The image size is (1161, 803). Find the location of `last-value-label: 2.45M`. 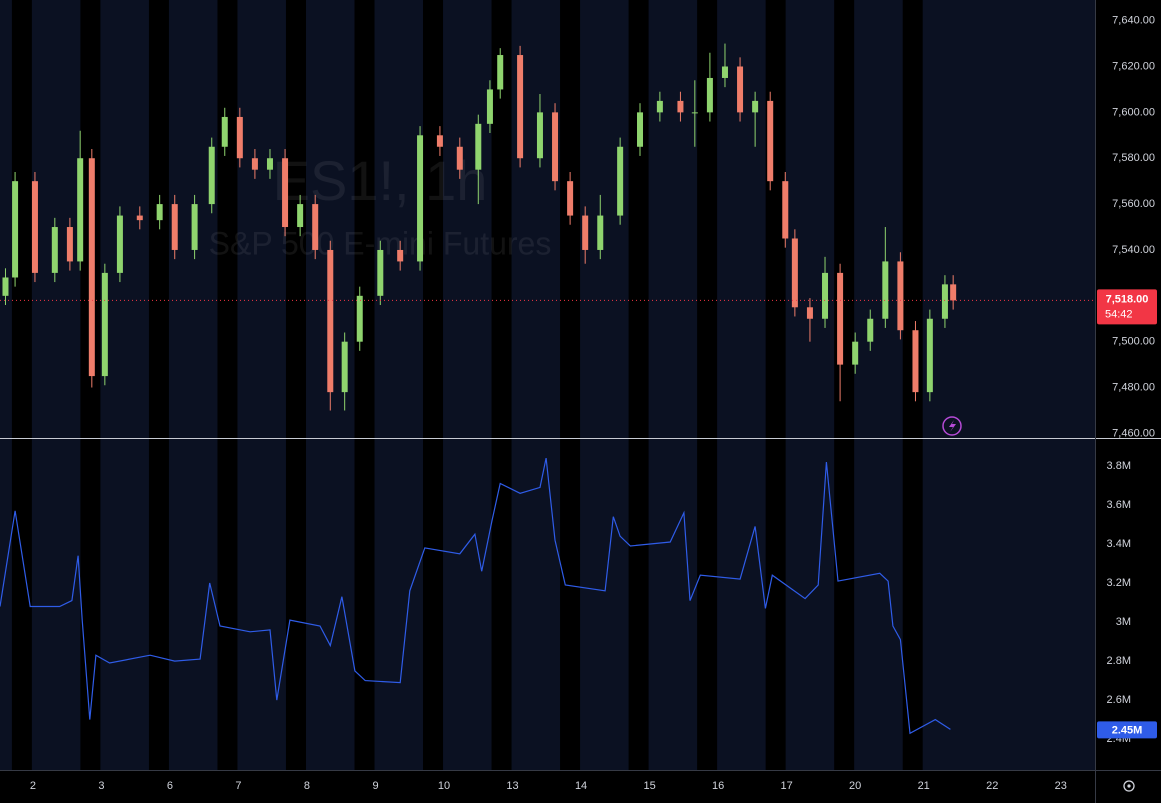

last-value-label: 2.45M is located at coordinates (1127, 730).